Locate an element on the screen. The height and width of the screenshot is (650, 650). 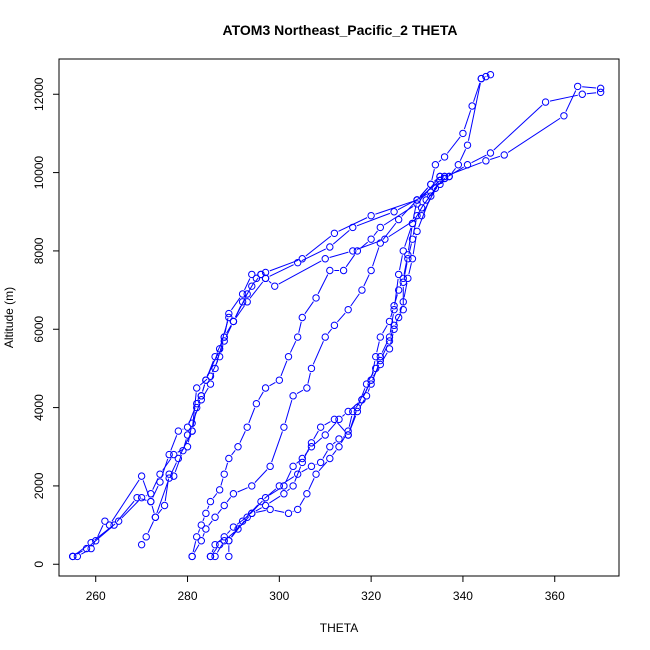
chart-title: ATOM3 Northeast_Pacific_2 THETA is located at coordinates (340, 30).